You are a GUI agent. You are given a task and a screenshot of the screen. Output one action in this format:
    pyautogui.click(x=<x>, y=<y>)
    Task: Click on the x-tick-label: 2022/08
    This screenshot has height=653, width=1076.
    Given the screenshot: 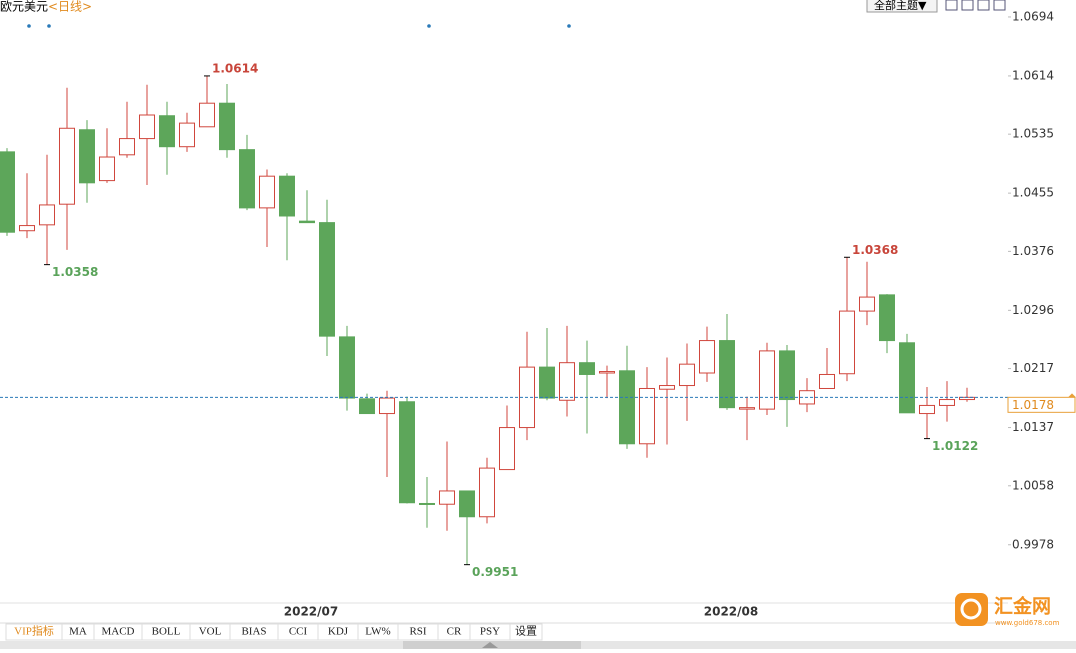 What is the action you would take?
    pyautogui.click(x=731, y=612)
    